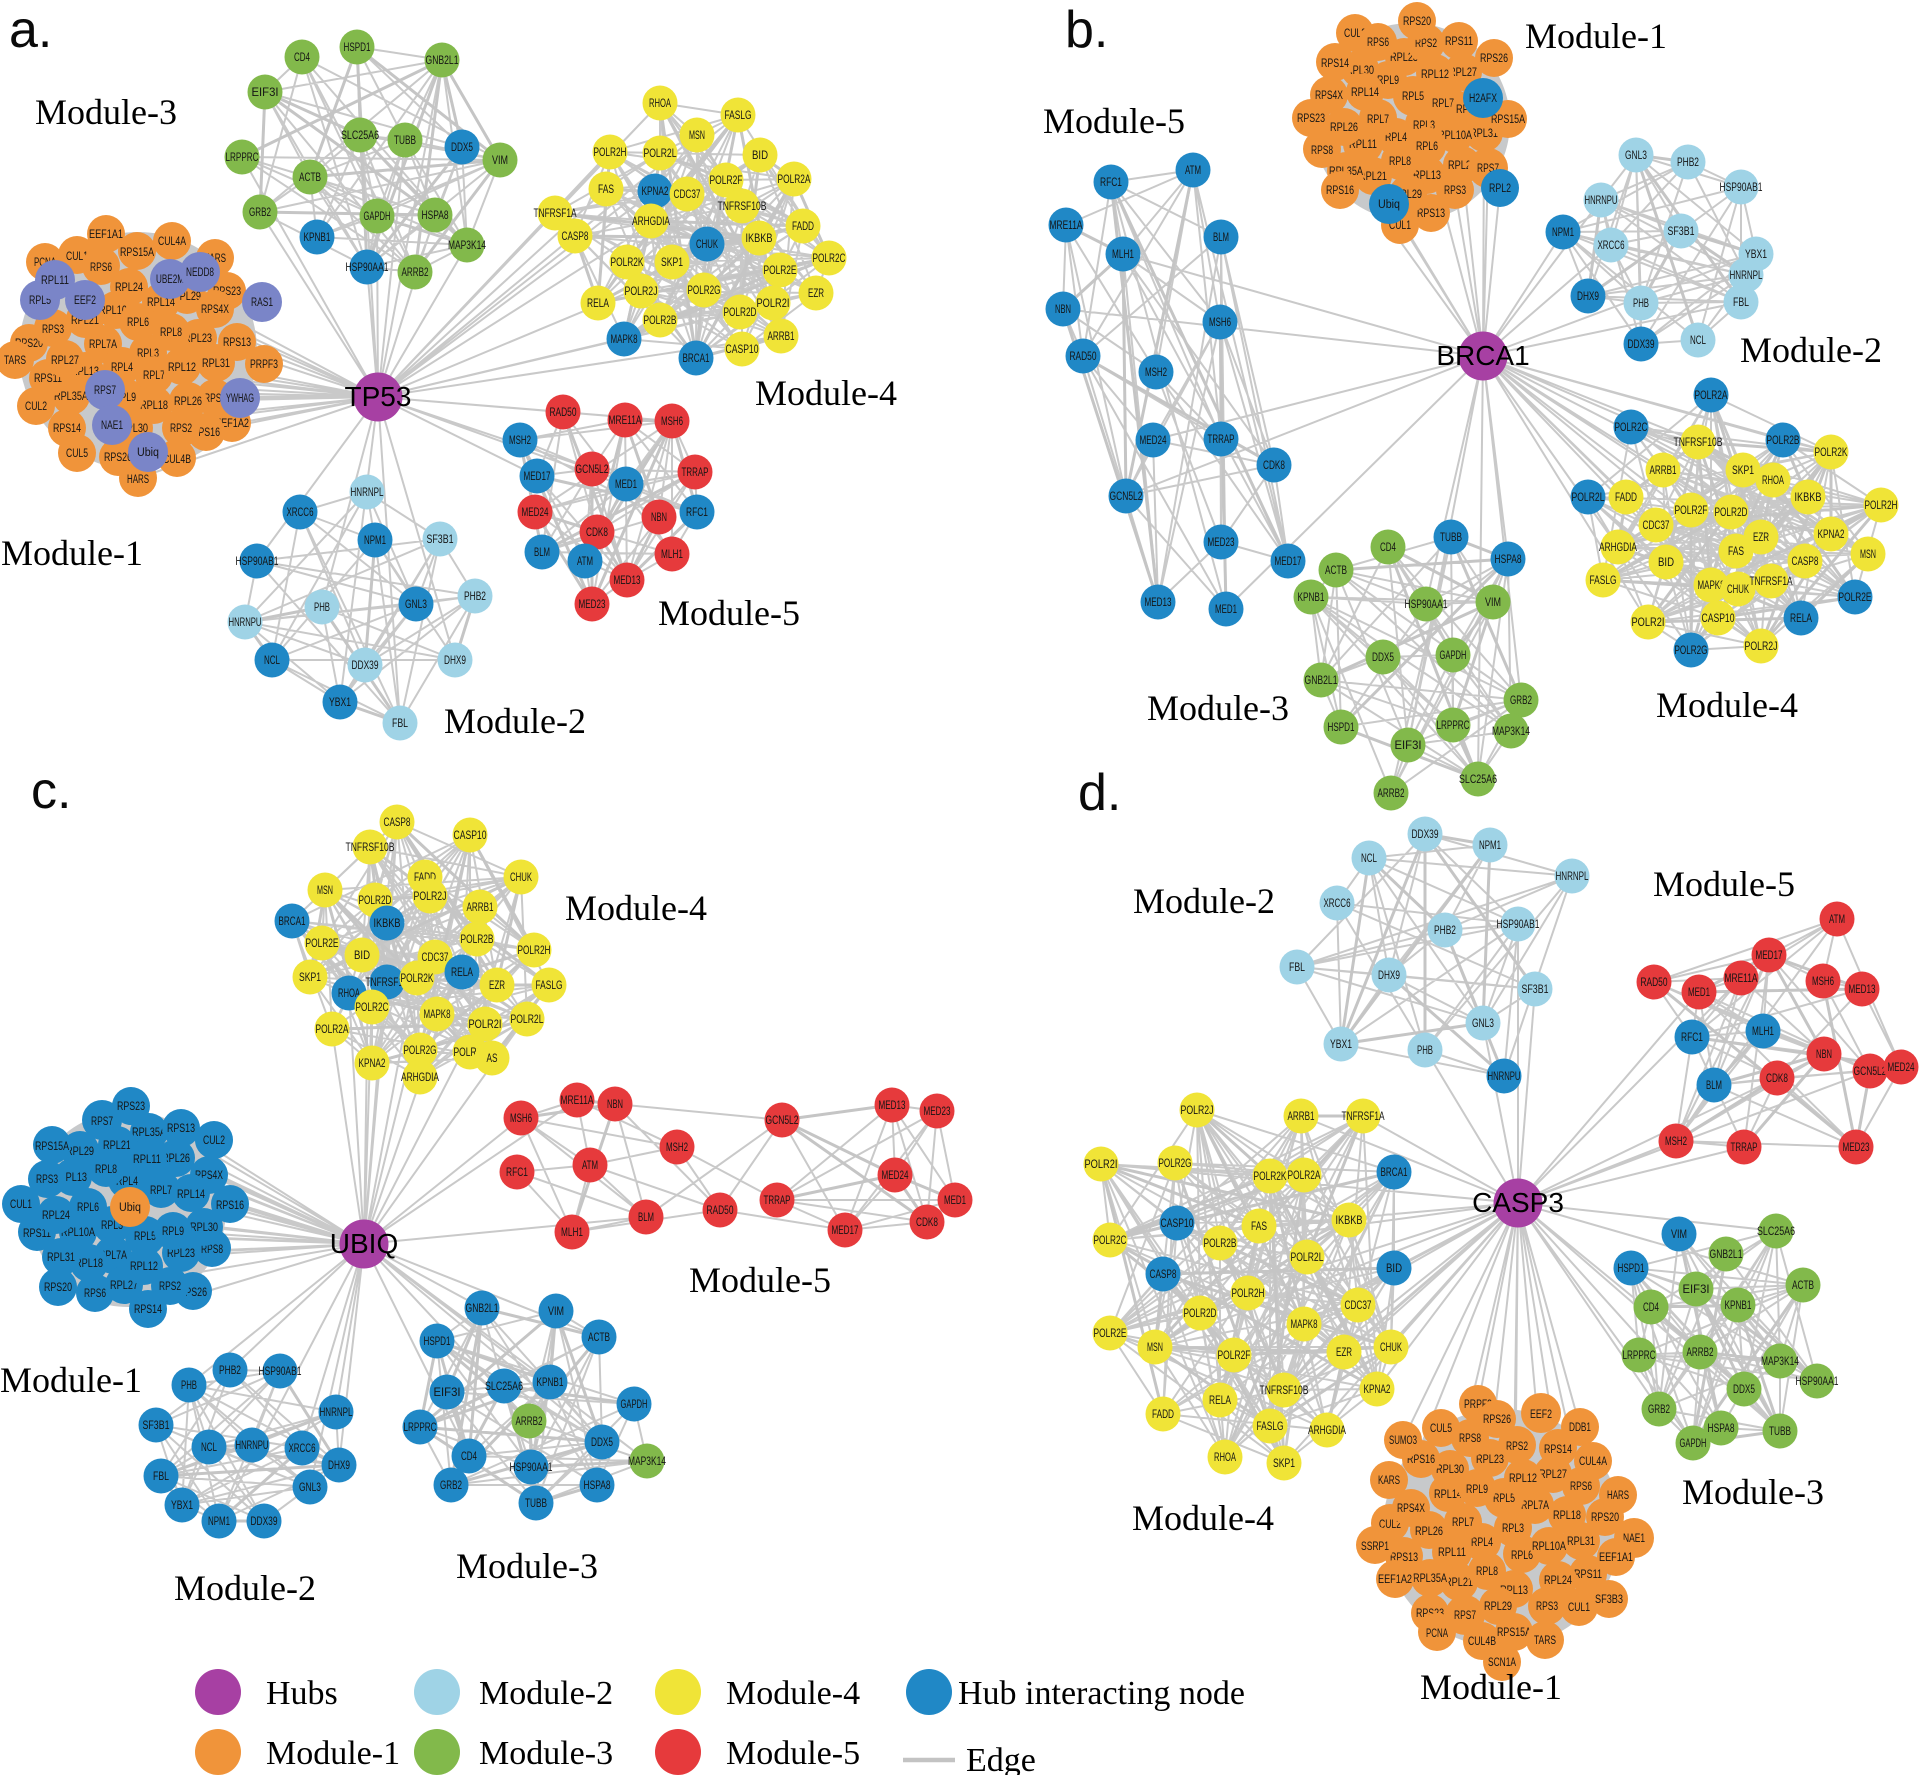  I want to click on svg-text: POLR2G, so click(1691, 650).